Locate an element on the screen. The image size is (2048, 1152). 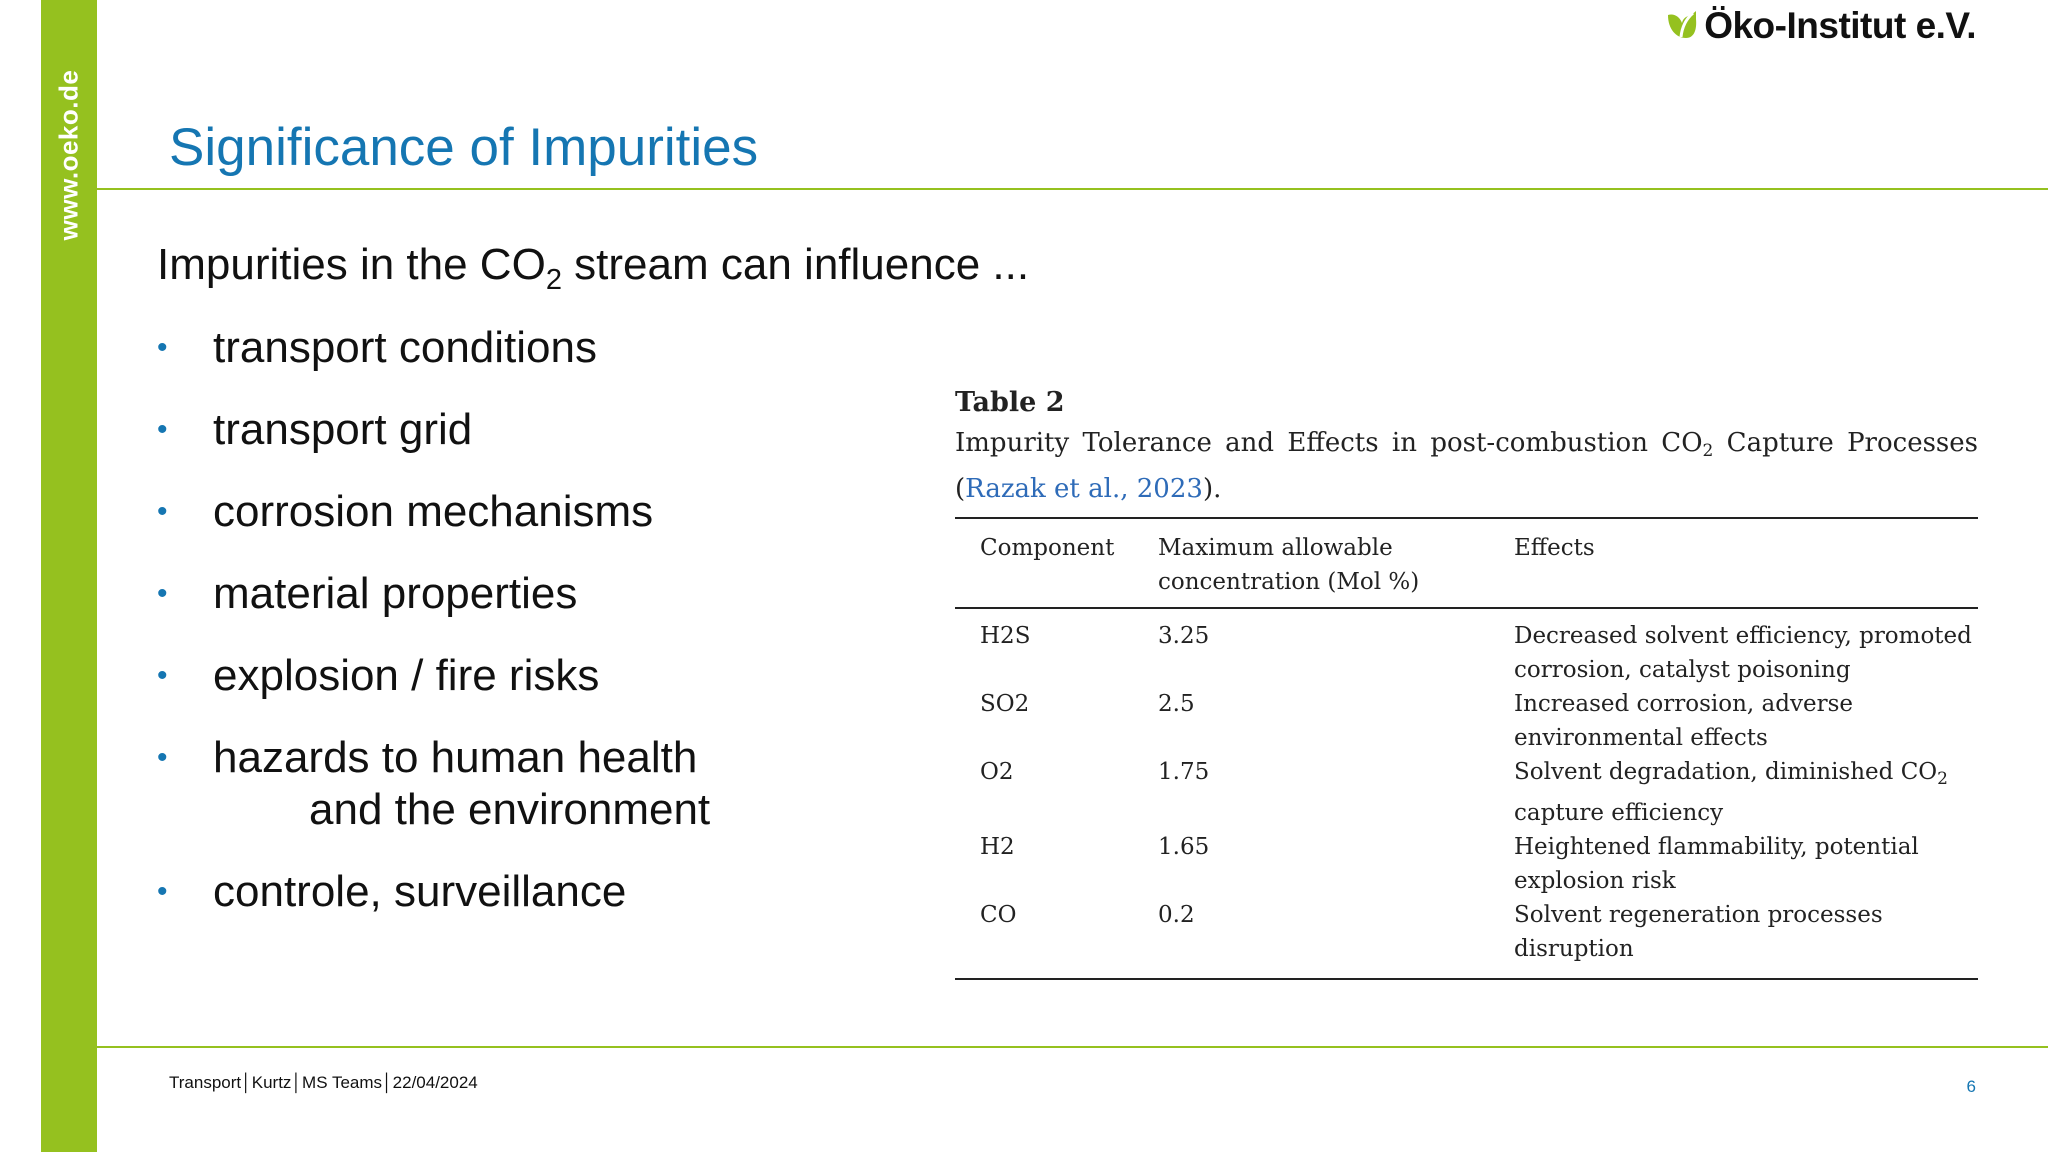
header-divider is located at coordinates (1072, 189).